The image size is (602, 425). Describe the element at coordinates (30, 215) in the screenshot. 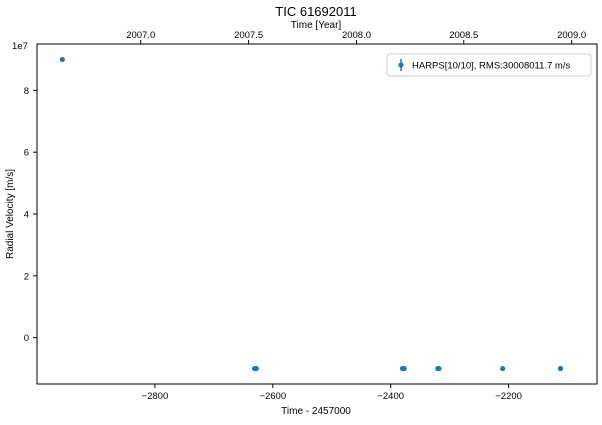

I see `y-axis-ticks: 0 2 4 6 8` at that location.